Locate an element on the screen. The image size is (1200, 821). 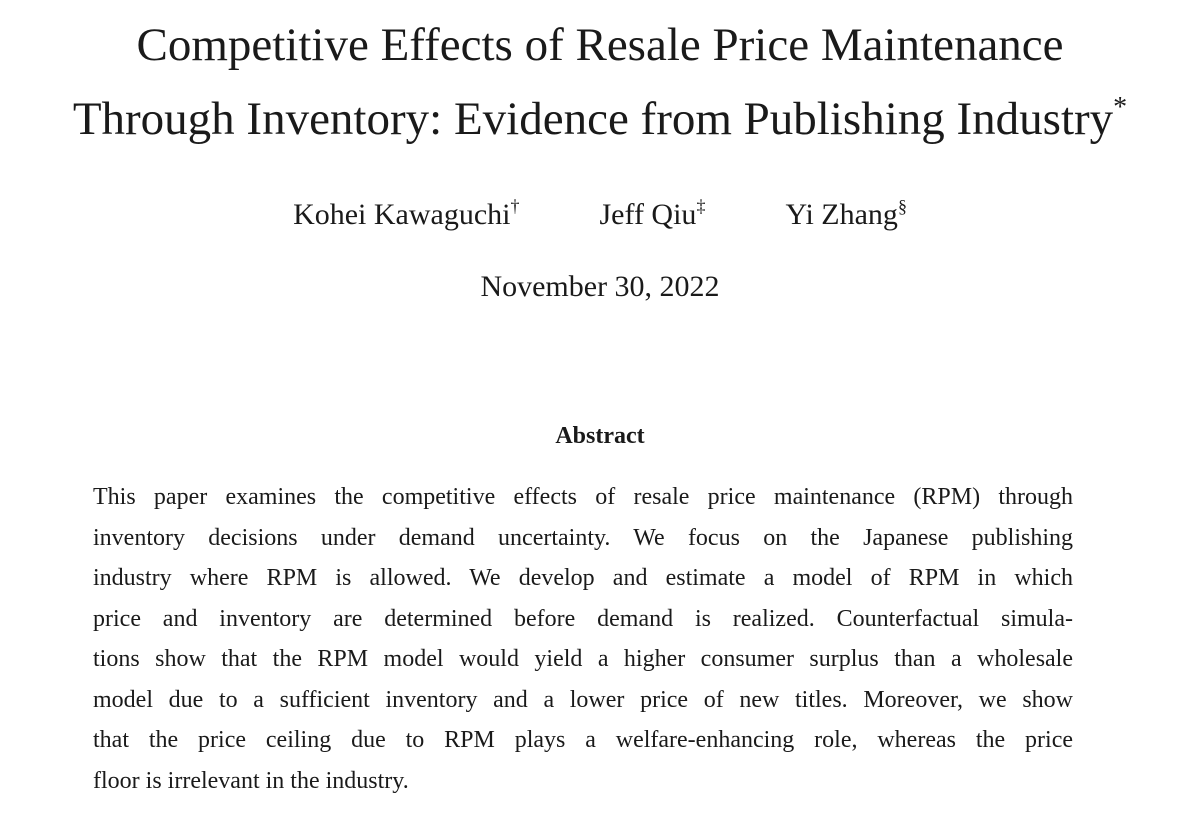
author-name: Yi Zhang is located at coordinates (841, 214).